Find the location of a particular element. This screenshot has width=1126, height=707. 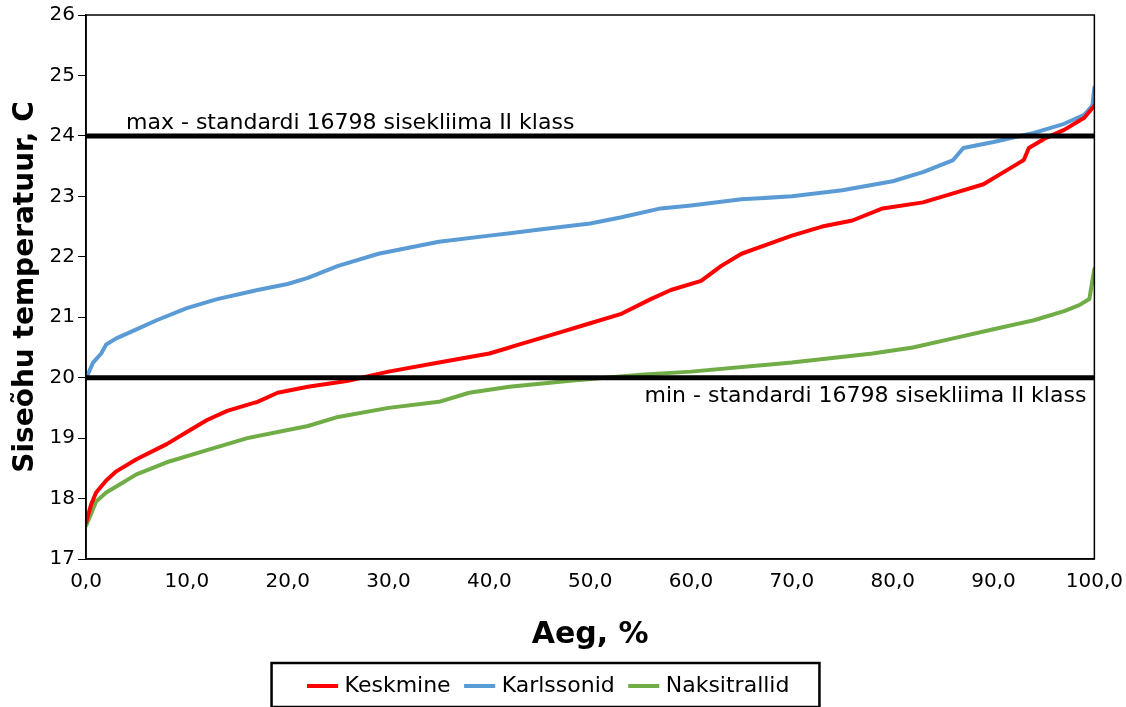

x-tick-label: 20,0 is located at coordinates (287, 580).